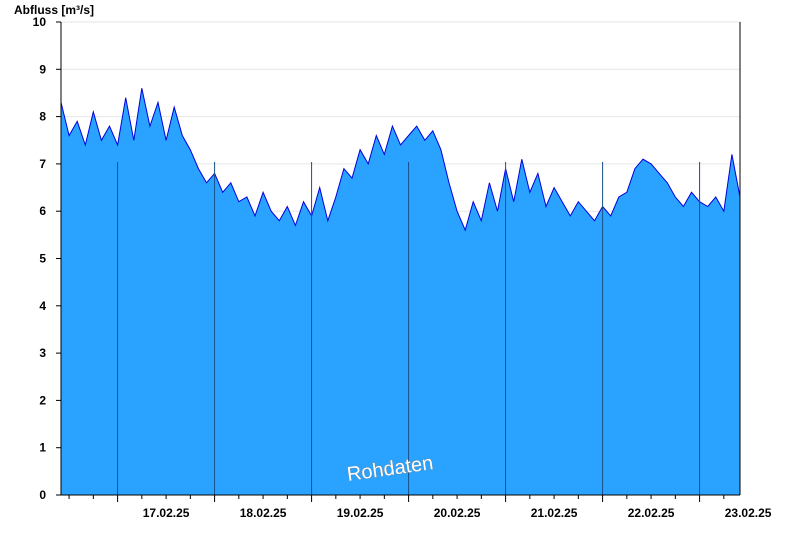  I want to click on y-tick-label: 5, so click(42, 259).